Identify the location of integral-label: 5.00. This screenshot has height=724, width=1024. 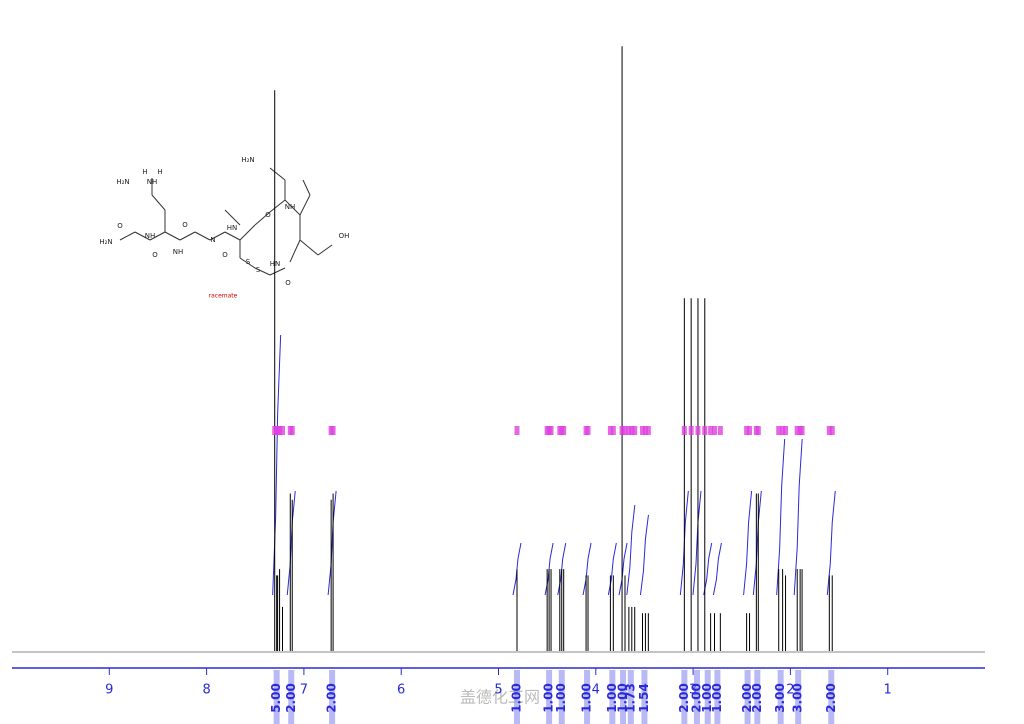
(276, 698).